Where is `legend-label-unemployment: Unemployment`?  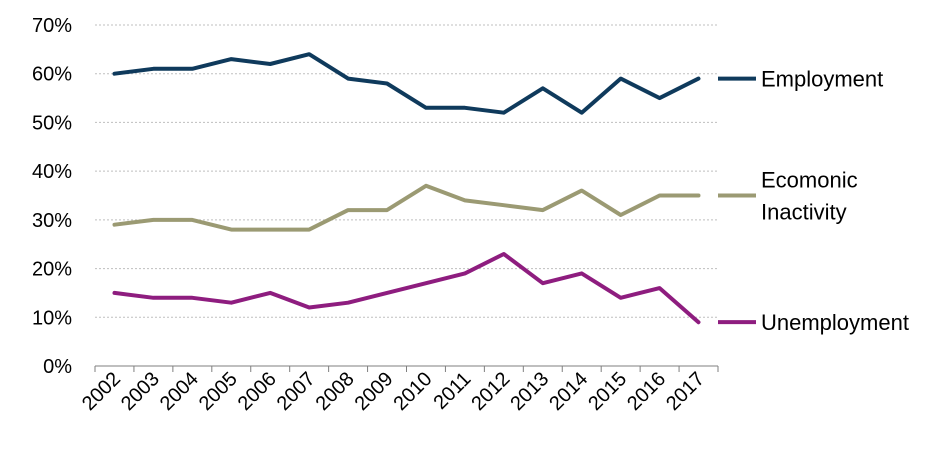 legend-label-unemployment: Unemployment is located at coordinates (835, 322).